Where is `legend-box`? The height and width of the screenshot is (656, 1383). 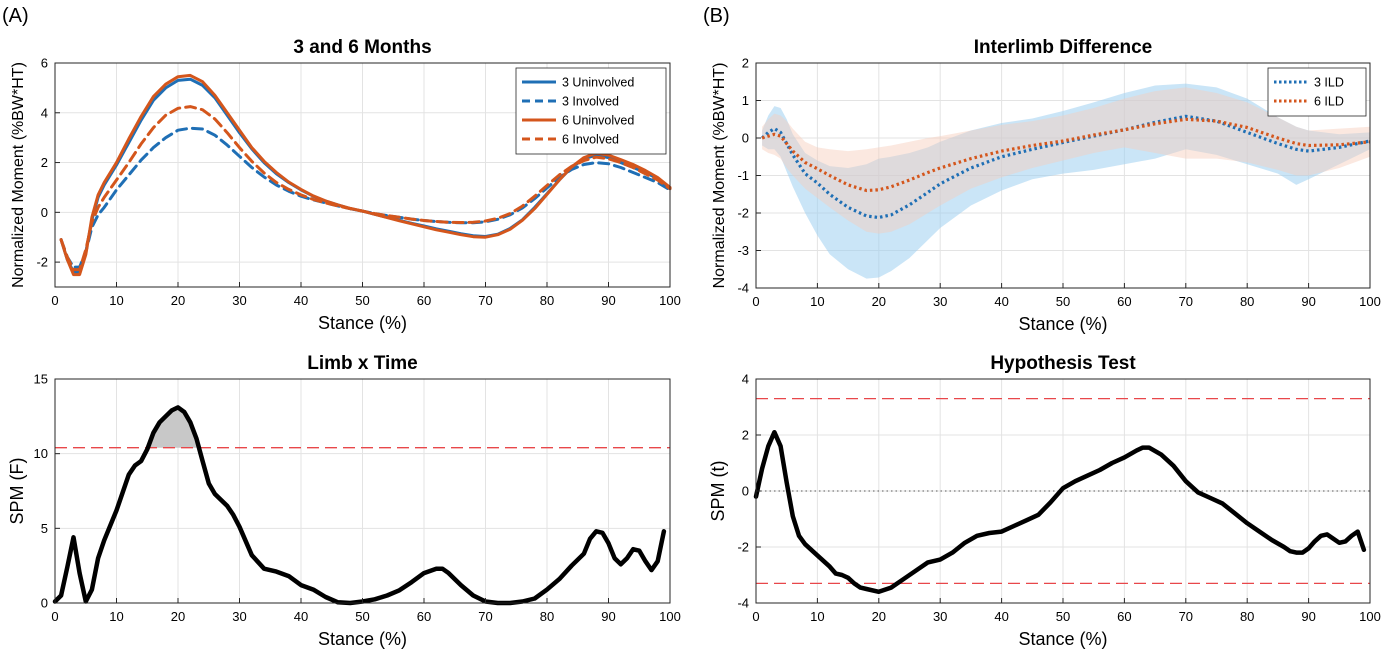 legend-box is located at coordinates (1317, 92).